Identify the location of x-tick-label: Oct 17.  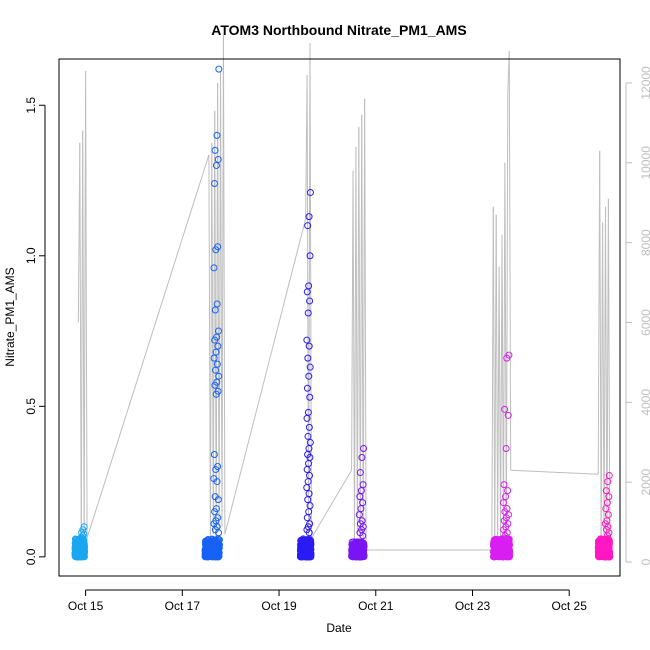
(183, 606).